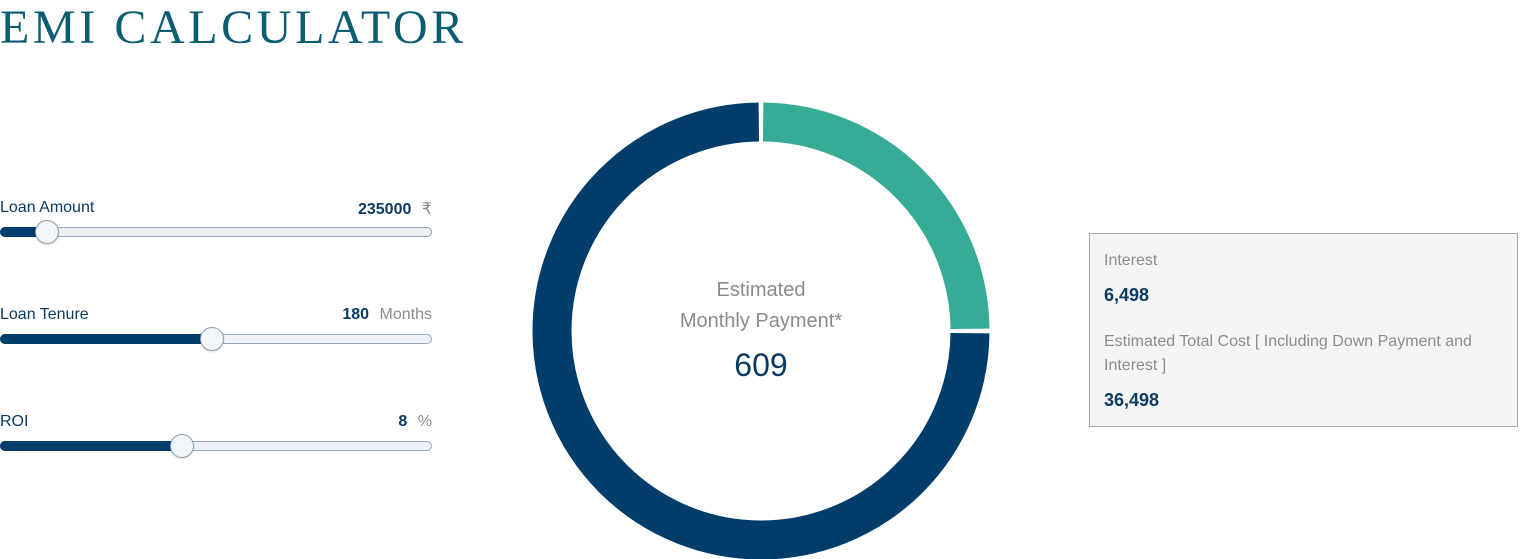  Describe the element at coordinates (761, 306) in the screenshot. I see `monthly-payment-label: Estimated Monthly Payment*` at that location.